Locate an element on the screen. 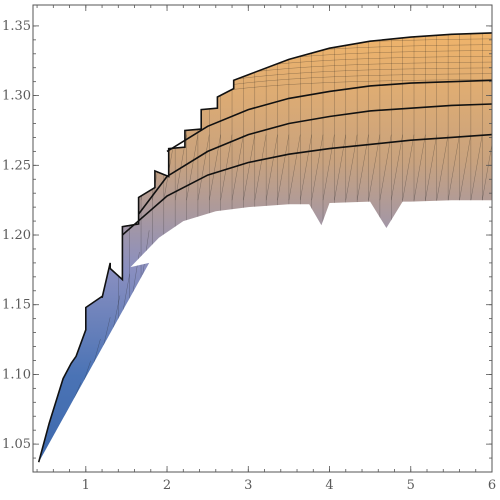  y-tick-label: 1.25 is located at coordinates (16, 165).